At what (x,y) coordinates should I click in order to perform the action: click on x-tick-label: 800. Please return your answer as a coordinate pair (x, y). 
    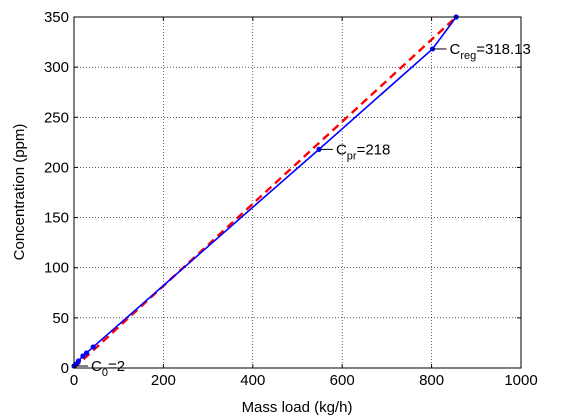
    Looking at the image, I should click on (431, 380).